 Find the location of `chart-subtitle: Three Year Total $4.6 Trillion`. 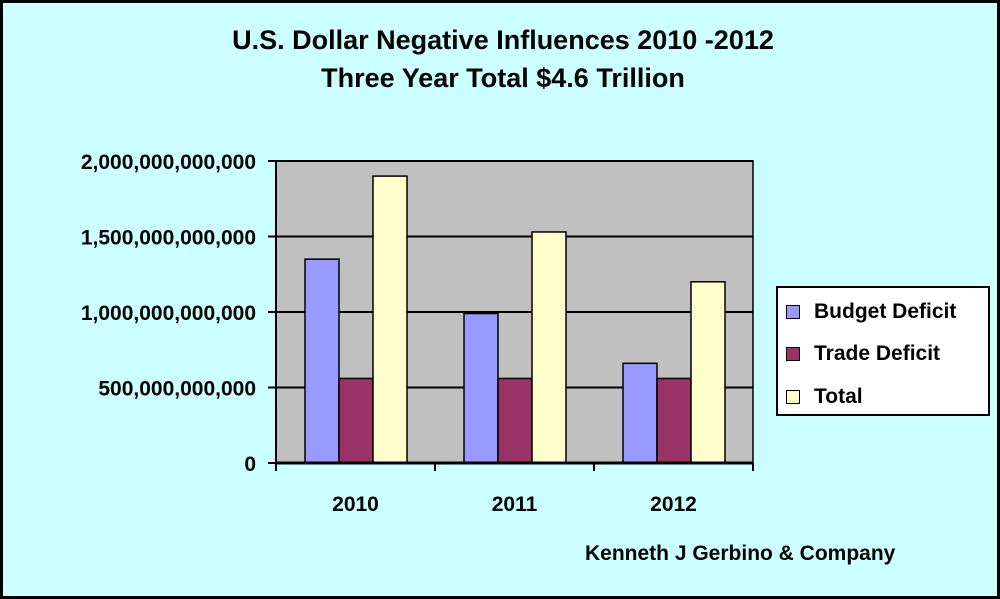

chart-subtitle: Three Year Total $4.6 Trillion is located at coordinates (503, 78).